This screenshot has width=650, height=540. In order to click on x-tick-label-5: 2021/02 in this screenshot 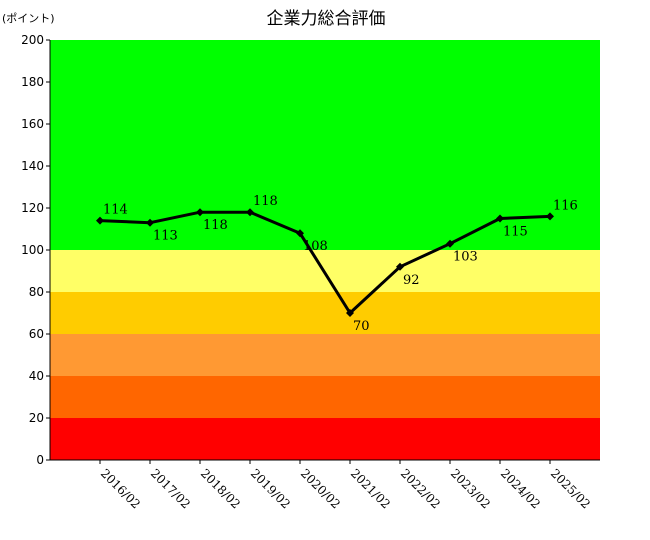, I will do `click(370, 488)`.